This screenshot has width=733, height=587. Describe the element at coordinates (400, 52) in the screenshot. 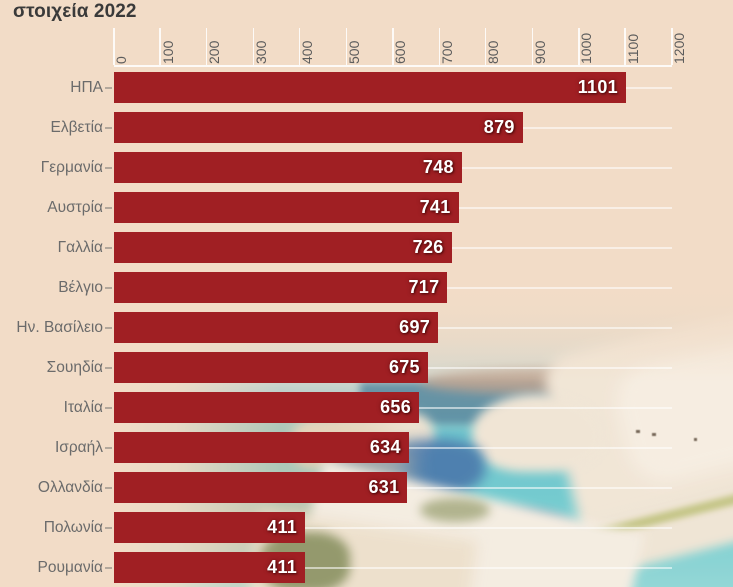

I see `x-tick-label: 600` at that location.